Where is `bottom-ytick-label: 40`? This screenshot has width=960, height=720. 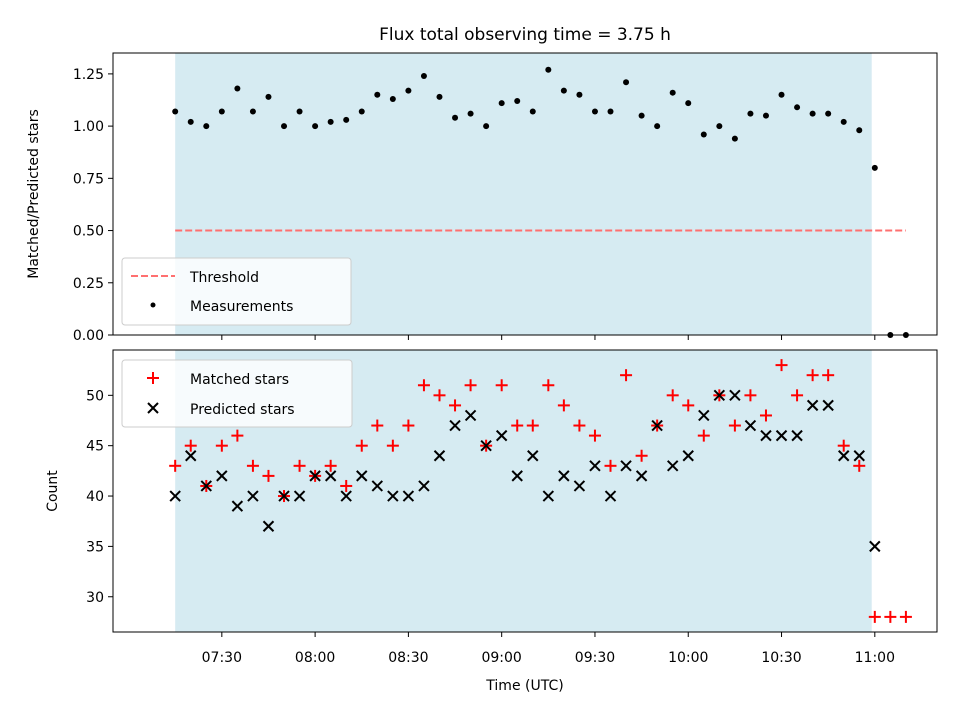 bottom-ytick-label: 40 is located at coordinates (95, 497).